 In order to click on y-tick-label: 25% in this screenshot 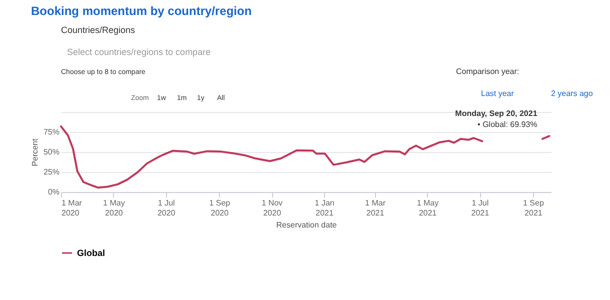, I will do `click(51, 172)`.